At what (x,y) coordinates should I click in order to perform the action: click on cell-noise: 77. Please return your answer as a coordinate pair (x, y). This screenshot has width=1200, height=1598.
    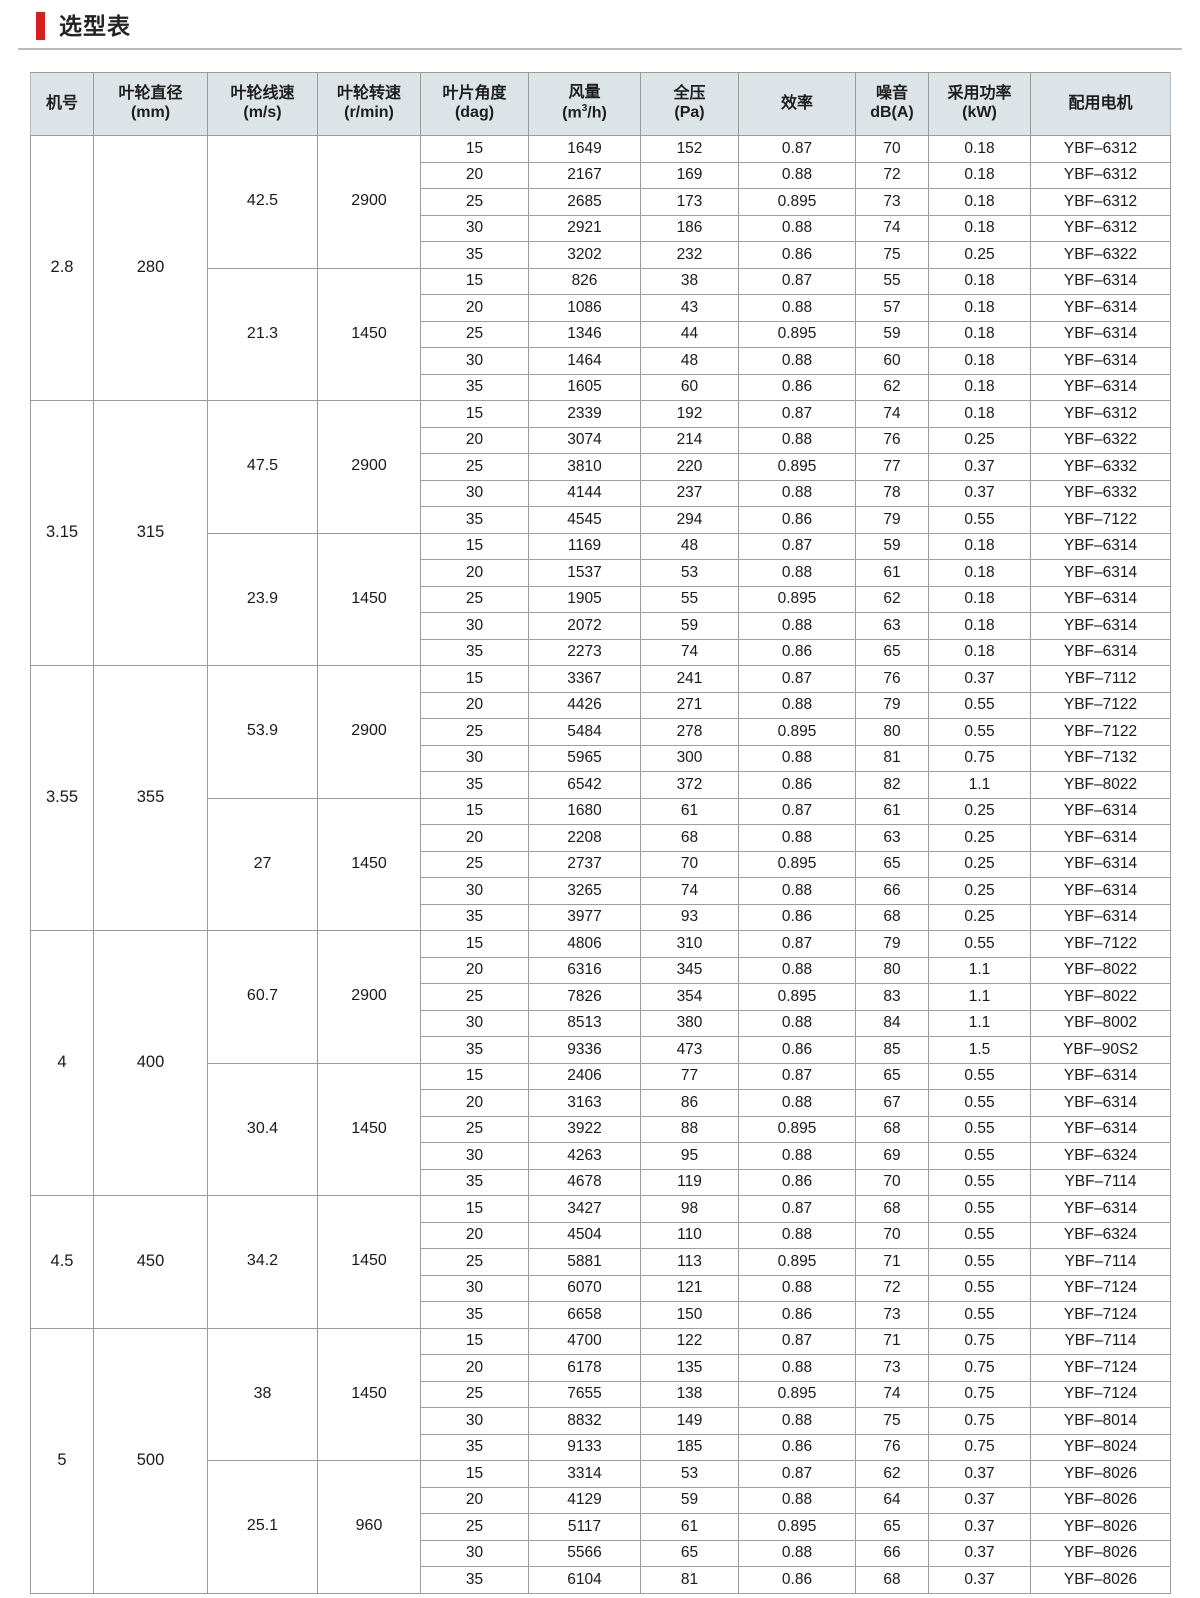
    Looking at the image, I should click on (892, 467).